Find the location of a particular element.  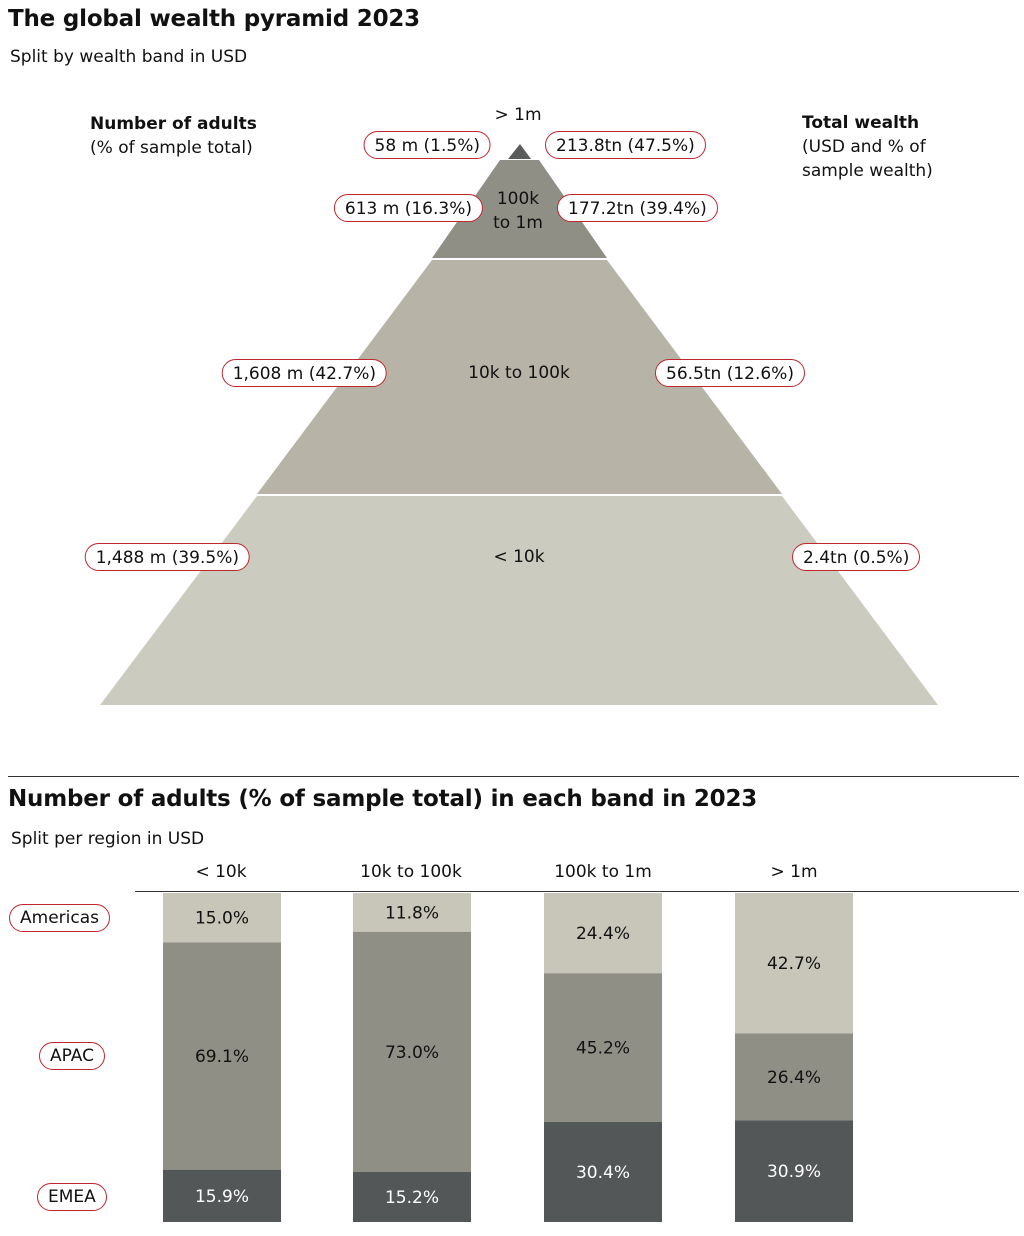

bar-label-americas-gt1m: 42.7% is located at coordinates (794, 964).